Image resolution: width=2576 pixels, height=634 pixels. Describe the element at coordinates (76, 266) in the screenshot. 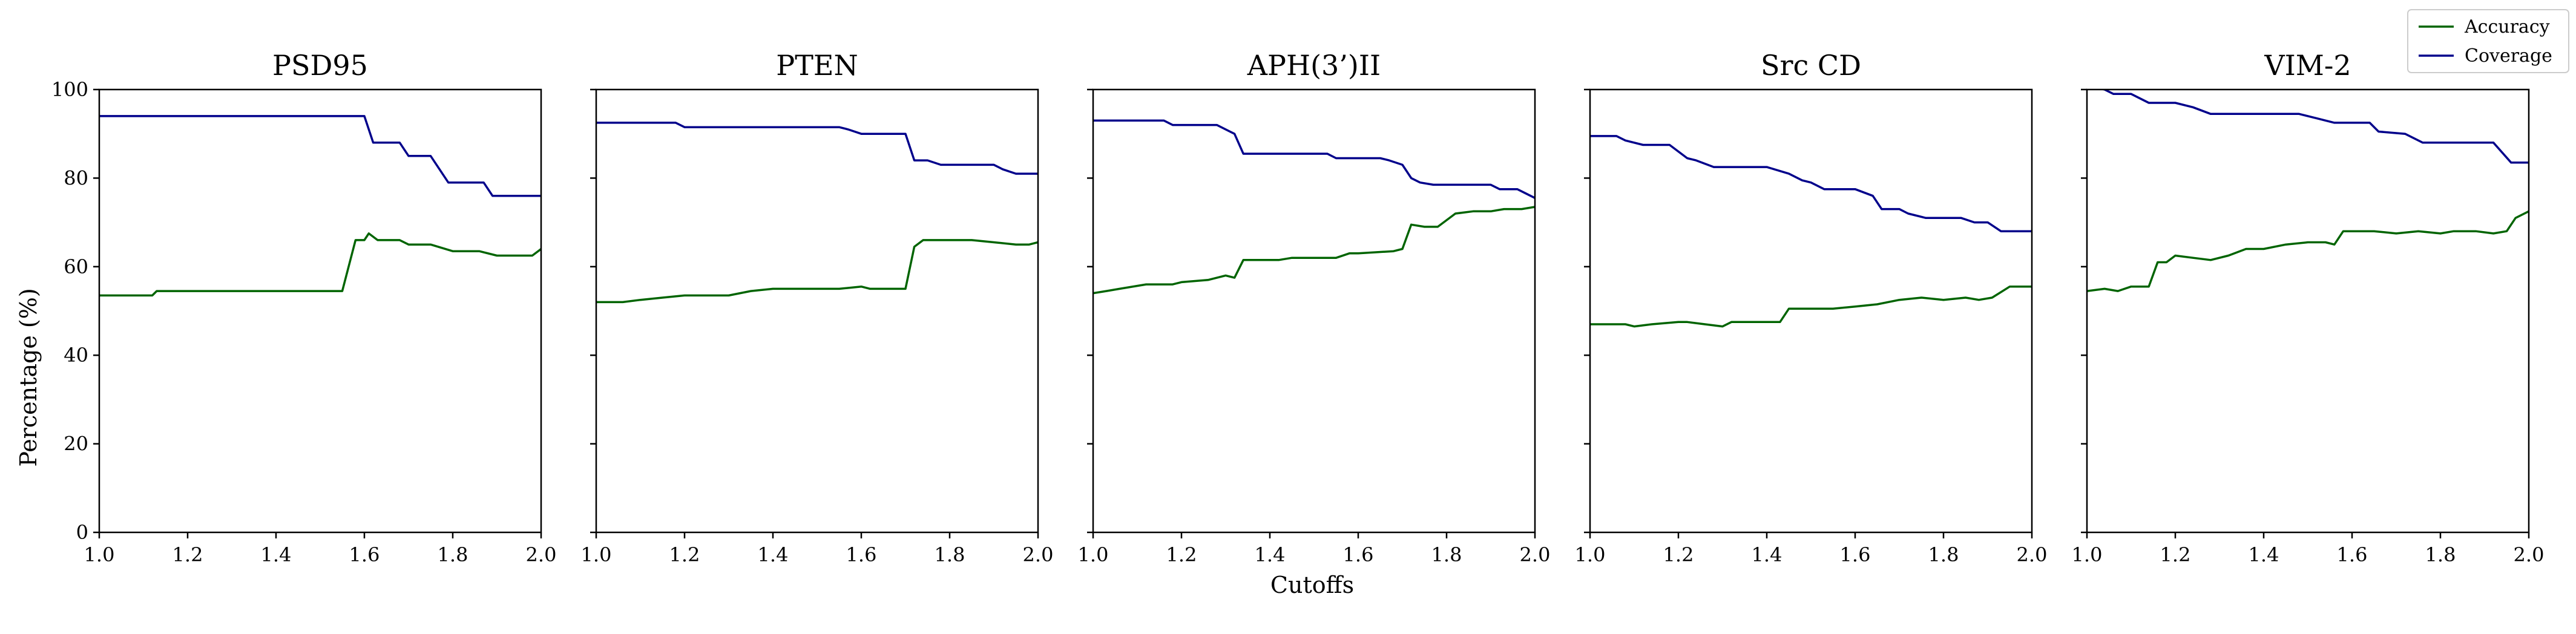

I see `y-tick-label: 60` at that location.